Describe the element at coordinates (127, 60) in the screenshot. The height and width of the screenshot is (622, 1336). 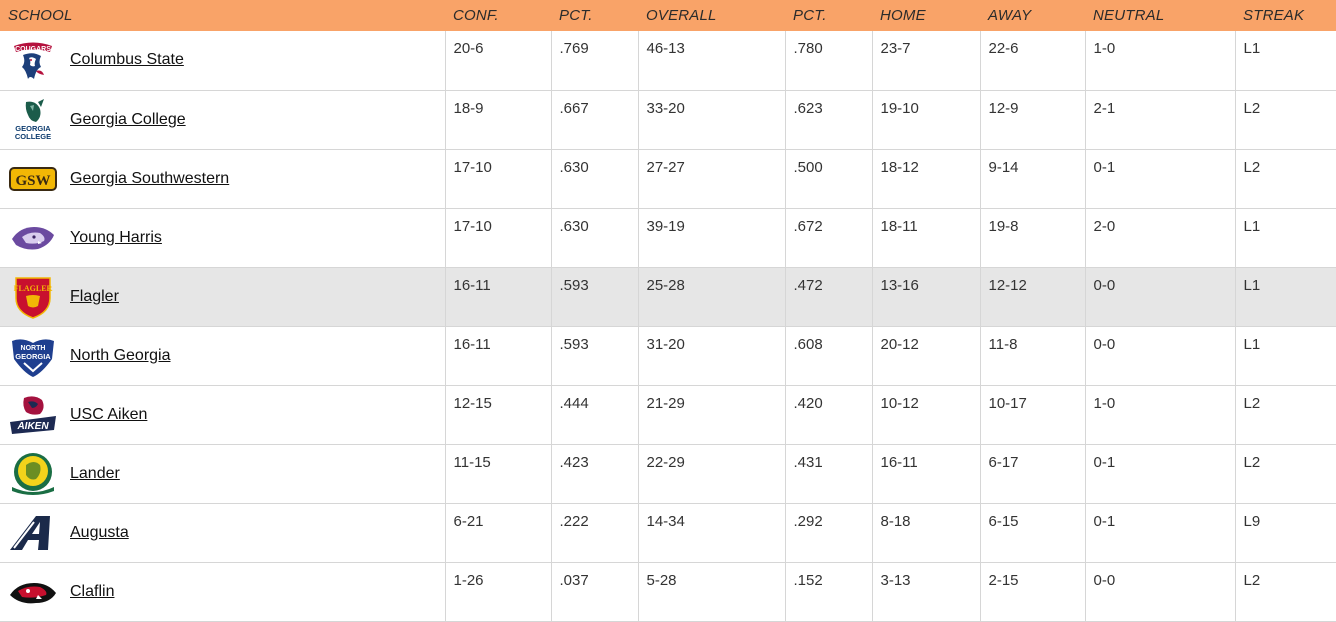
I see `school-link: Columbus State` at that location.